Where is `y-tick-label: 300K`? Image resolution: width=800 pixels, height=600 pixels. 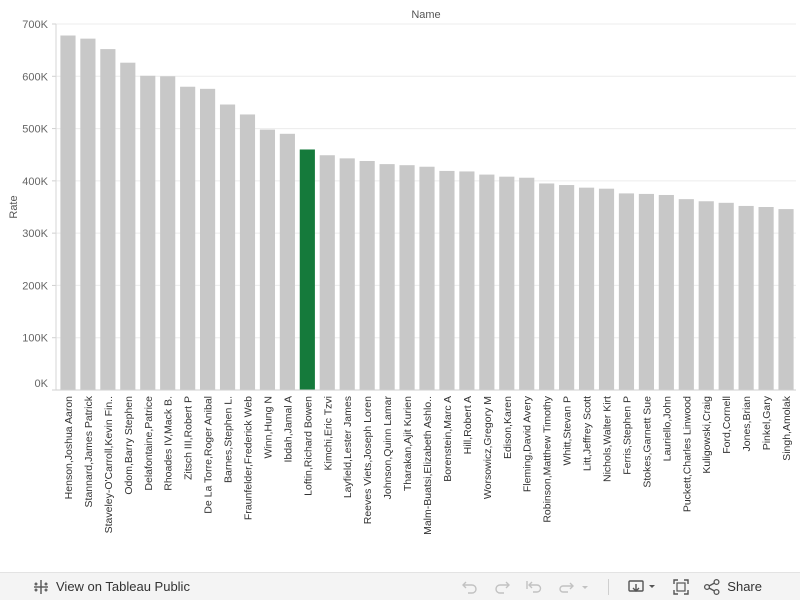 y-tick-label: 300K is located at coordinates (35, 234).